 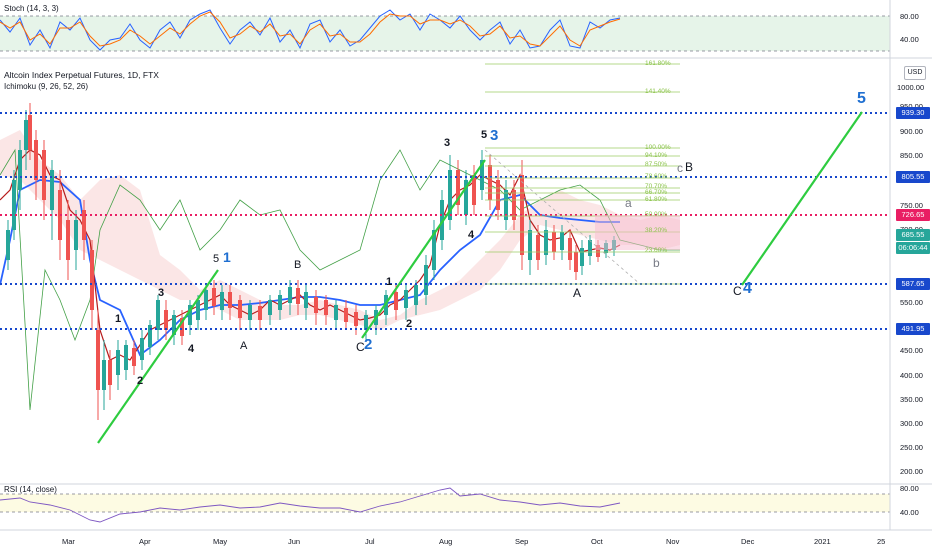 I want to click on fib-label: 50.00%, so click(x=656, y=214).